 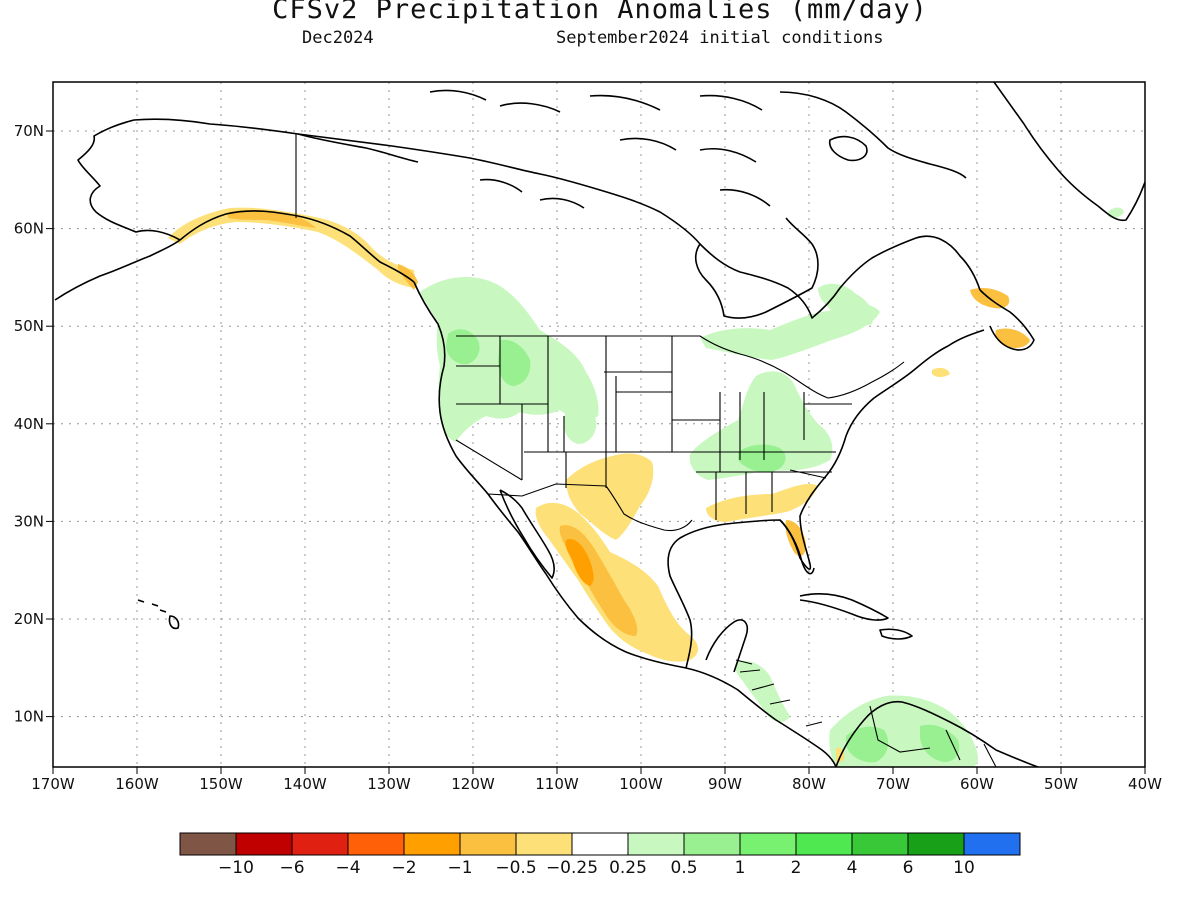 I want to click on colorbar, so click(x=600, y=844).